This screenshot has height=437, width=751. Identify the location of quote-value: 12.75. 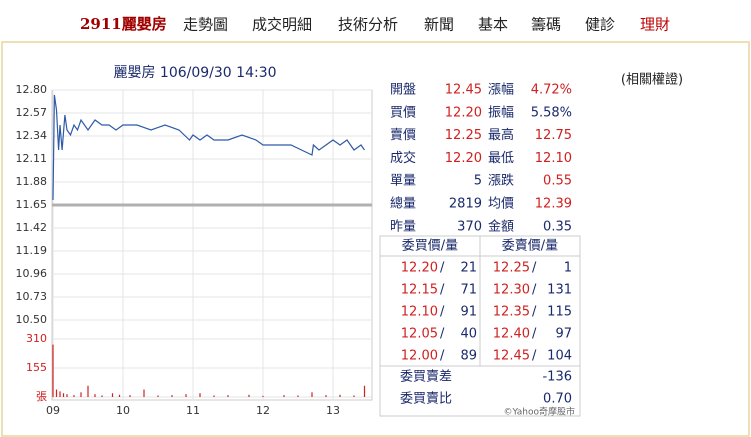
(553, 135).